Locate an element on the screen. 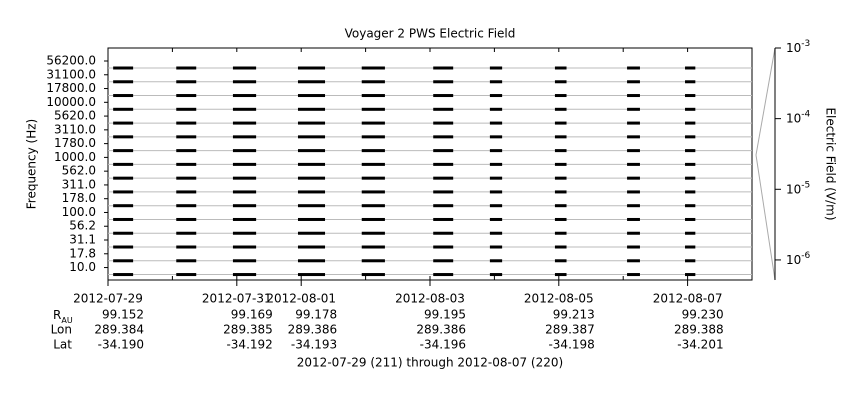 Image resolution: width=860 pixels, height=400 pixels. y2-tick-label: 10⁻⁴ is located at coordinates (798, 117).